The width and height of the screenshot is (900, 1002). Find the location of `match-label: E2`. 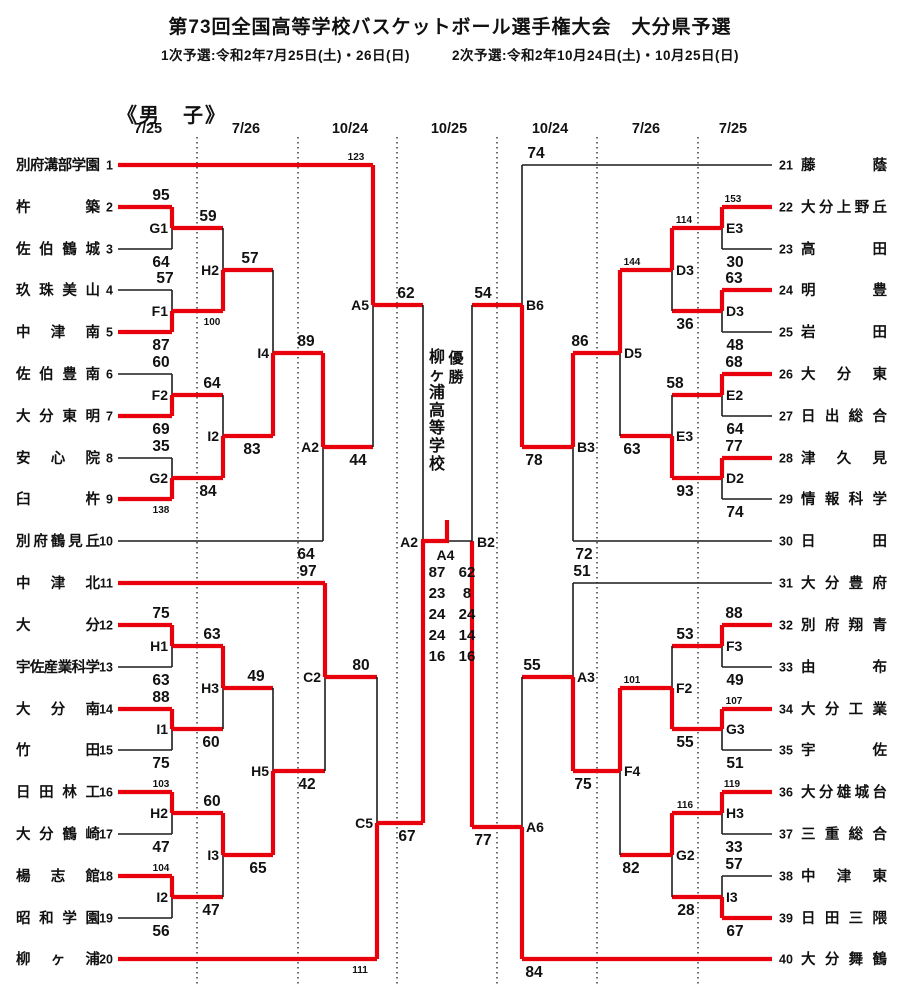

match-label: E2 is located at coordinates (734, 395).